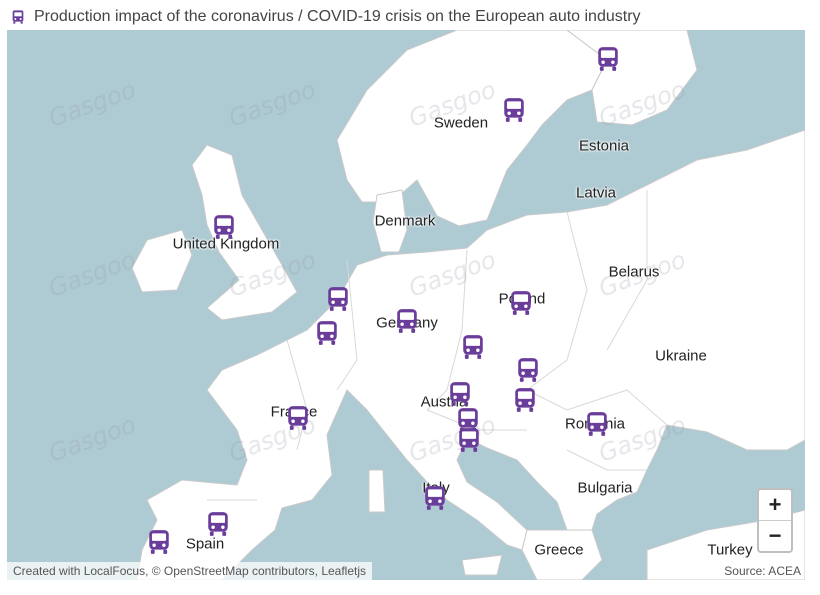 This screenshot has width=820, height=595. Describe the element at coordinates (775, 535) in the screenshot. I see `zoom-out-button: −` at that location.